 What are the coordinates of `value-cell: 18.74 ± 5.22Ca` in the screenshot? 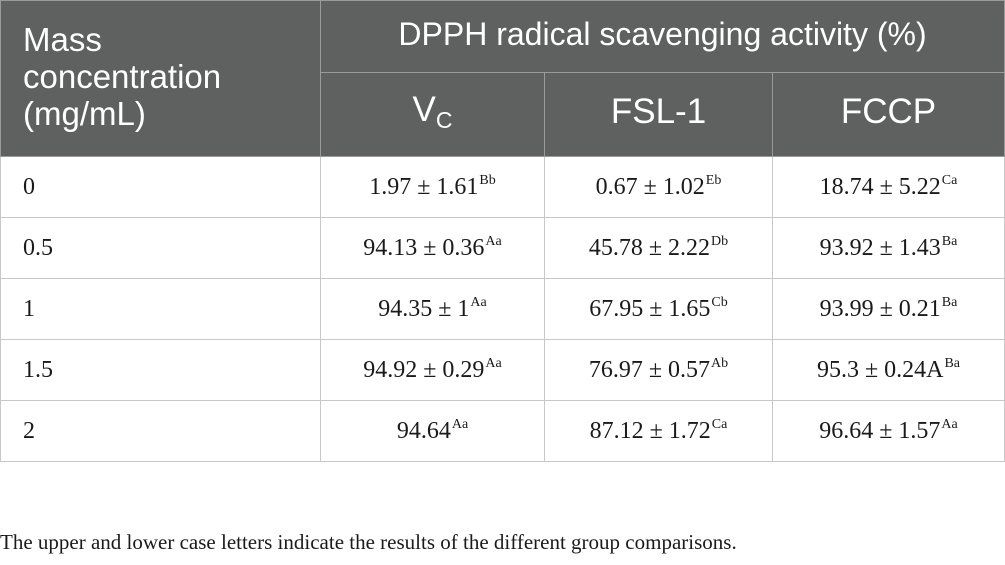 It's located at (888, 187).